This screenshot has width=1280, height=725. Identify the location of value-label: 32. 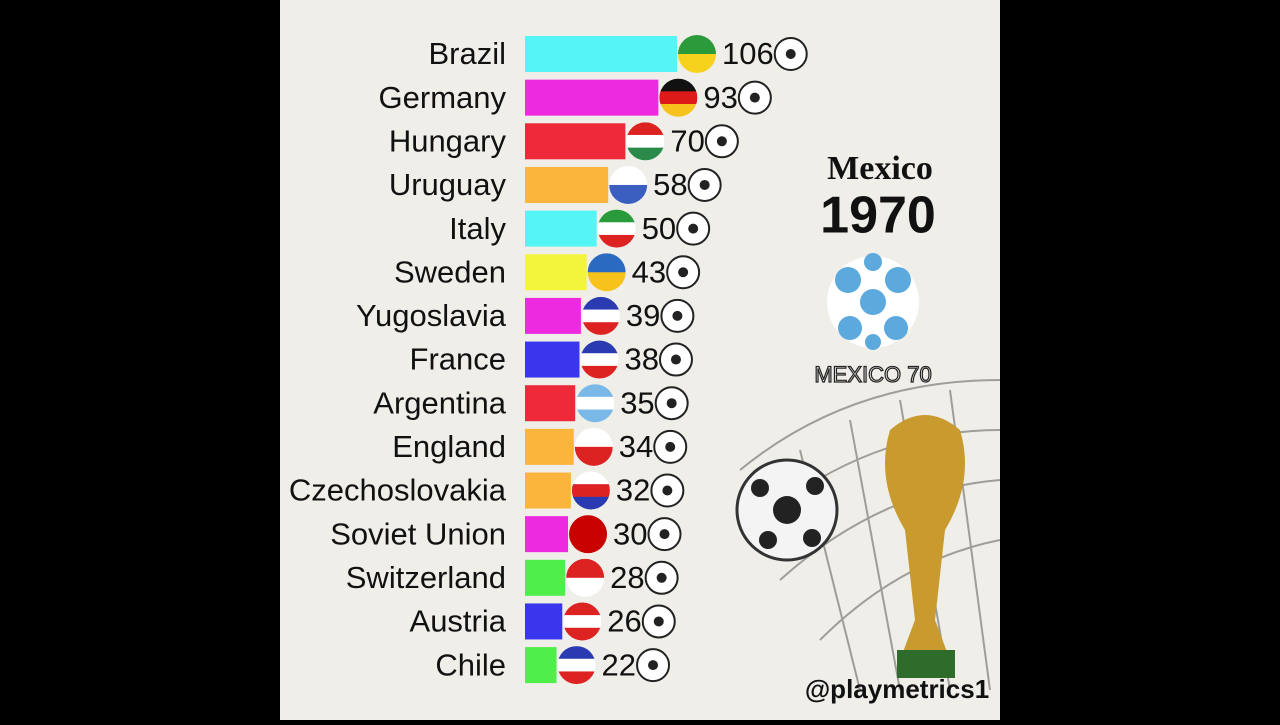
(633, 490).